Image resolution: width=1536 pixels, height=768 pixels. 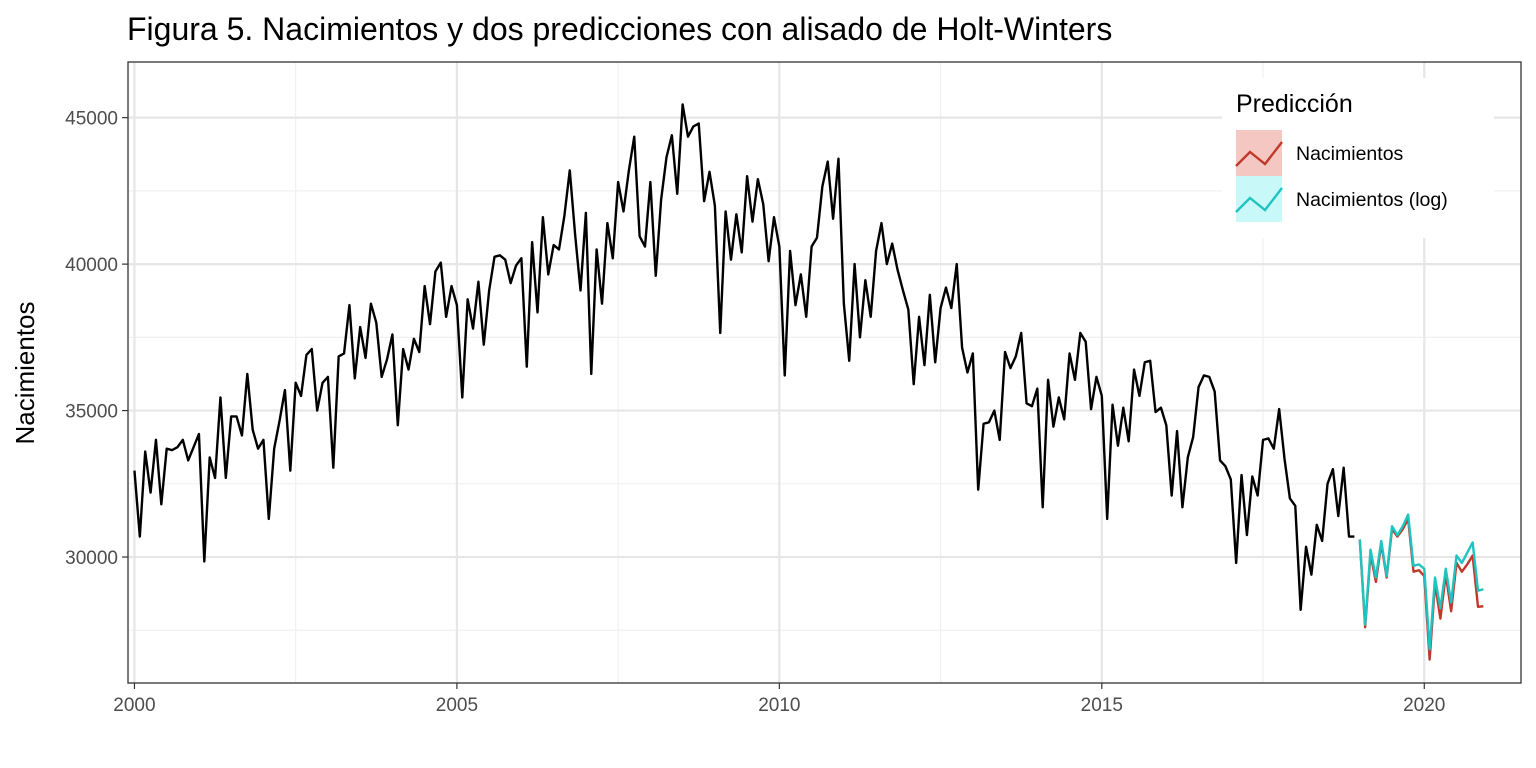 What do you see at coordinates (134, 705) in the screenshot?
I see `x-tick-label: 2000` at bounding box center [134, 705].